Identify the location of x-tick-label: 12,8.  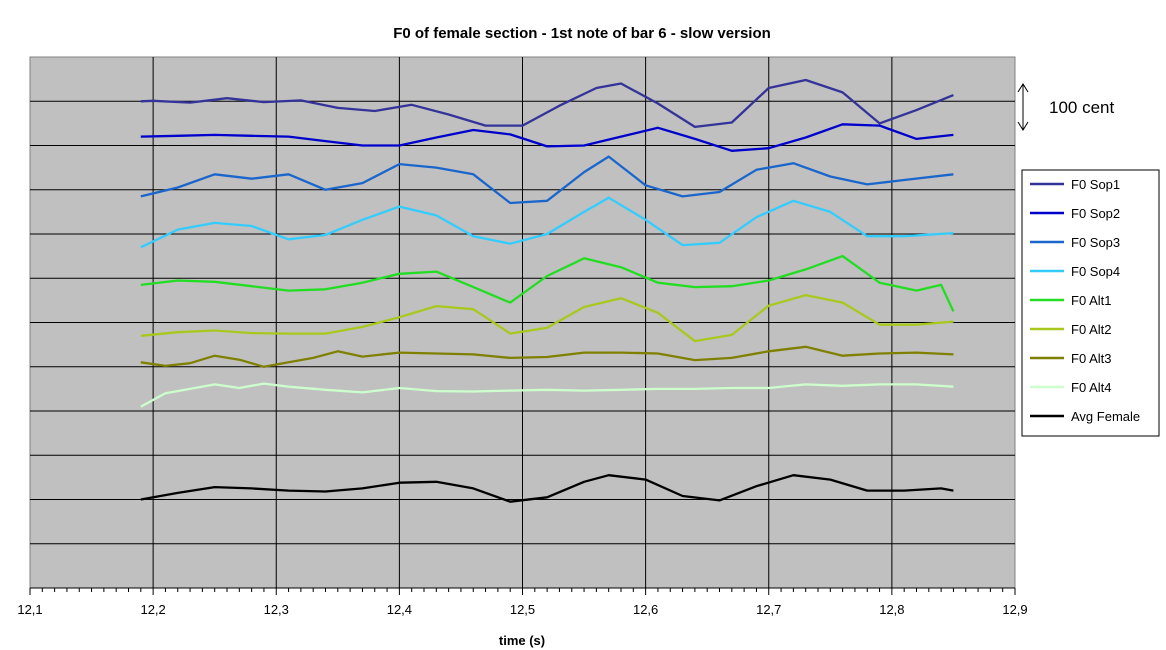
(891, 609).